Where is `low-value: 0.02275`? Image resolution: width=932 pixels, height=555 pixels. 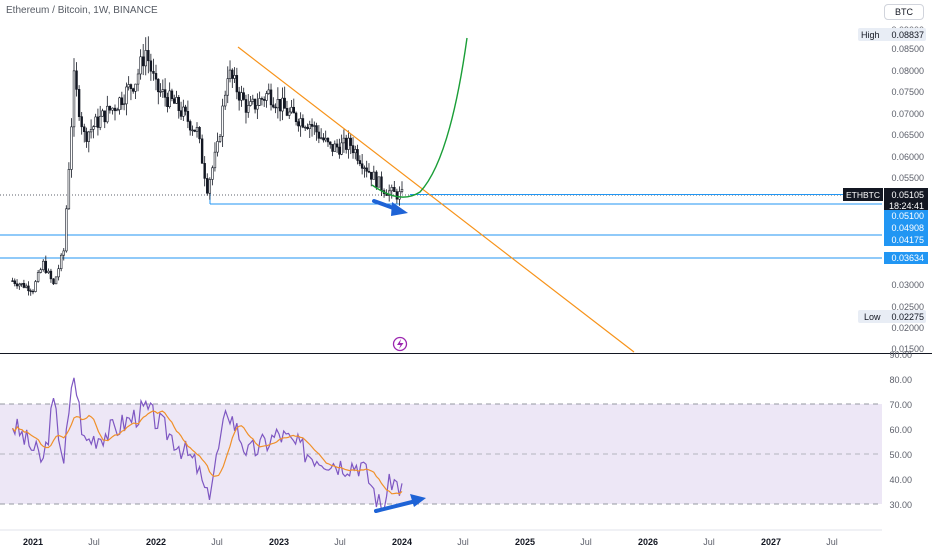
low-value: 0.02275 is located at coordinates (907, 317).